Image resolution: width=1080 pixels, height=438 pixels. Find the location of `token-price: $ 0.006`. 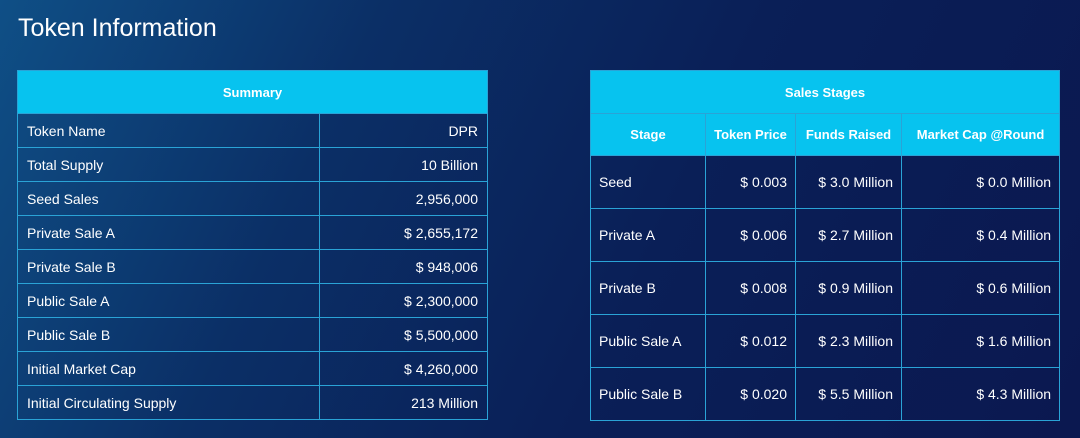

token-price: $ 0.006 is located at coordinates (750, 235).